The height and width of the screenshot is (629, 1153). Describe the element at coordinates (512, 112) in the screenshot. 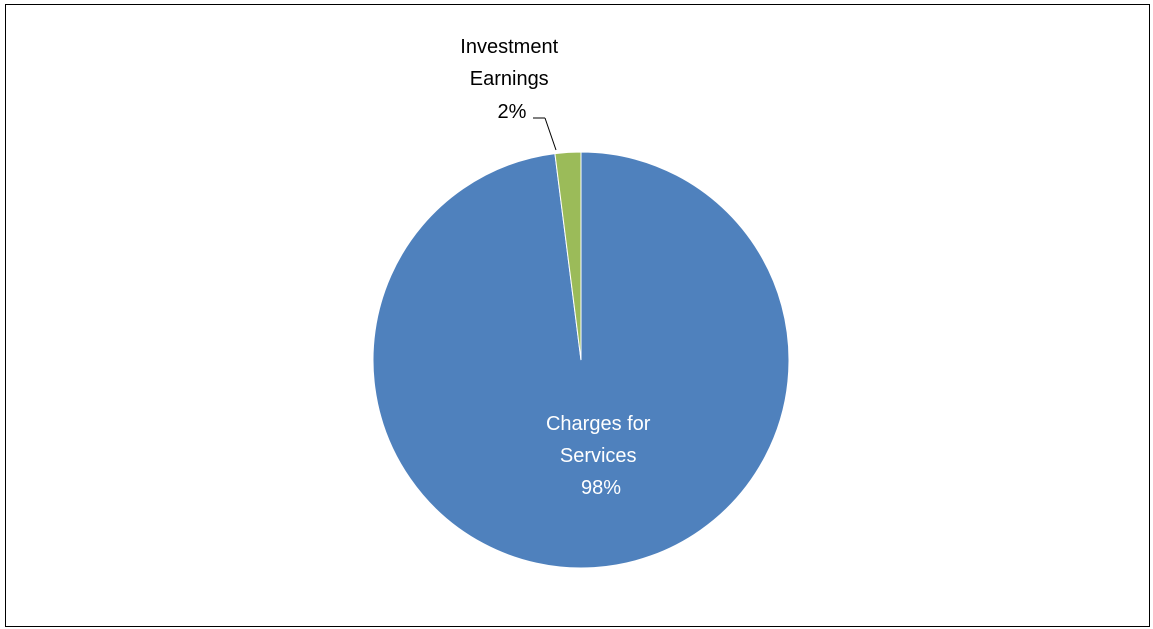

I see `slice-percent-investment: 2%` at that location.